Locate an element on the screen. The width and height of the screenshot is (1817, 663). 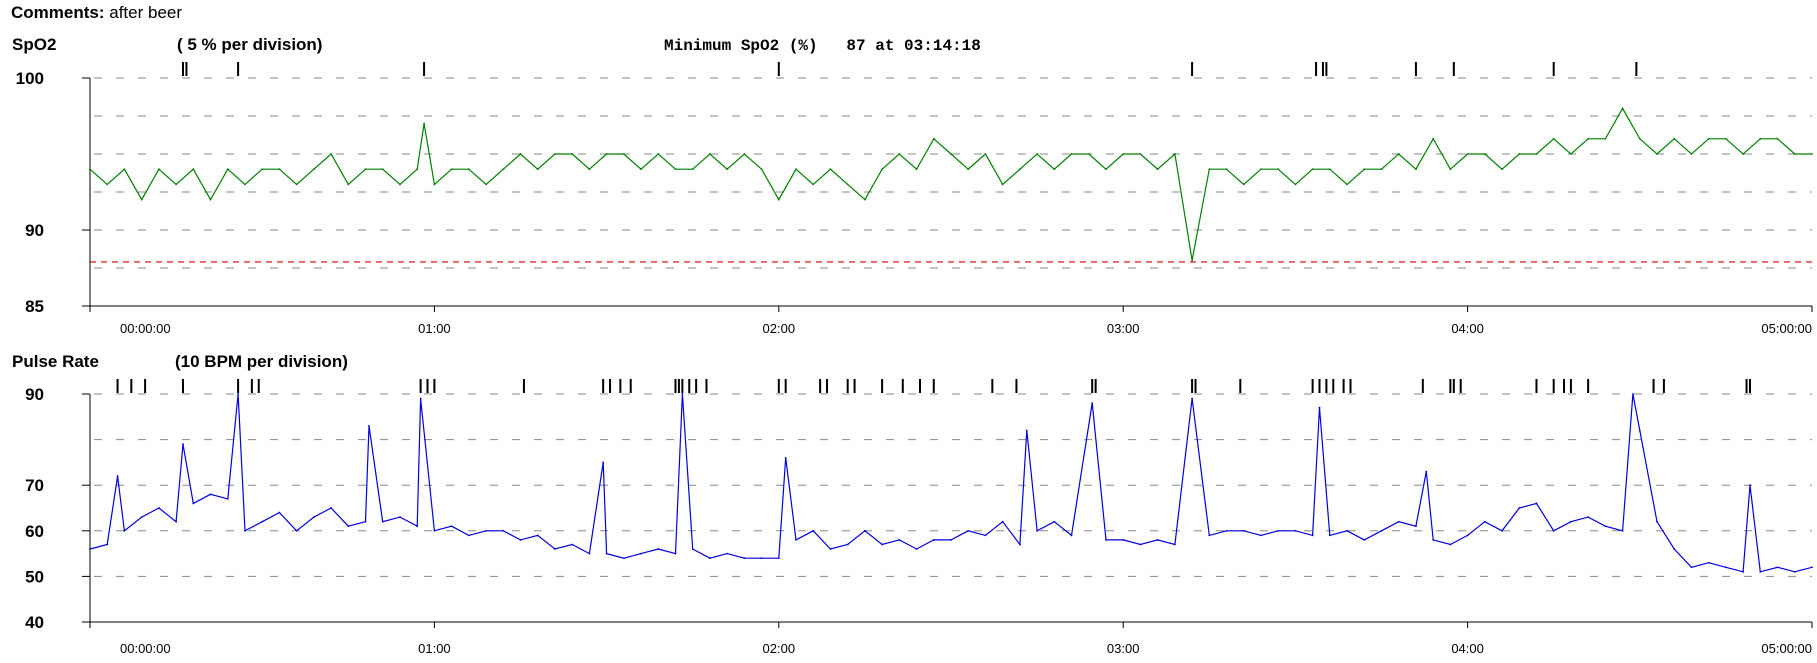
x-tick-label: 04:00 is located at coordinates (1467, 328).